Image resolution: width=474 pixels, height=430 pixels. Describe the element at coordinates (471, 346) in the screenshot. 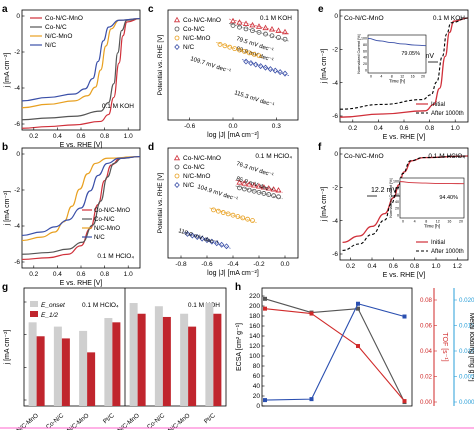

I see `y-axis-label-right: Metal loading [mg g⁻¹]` at that location.